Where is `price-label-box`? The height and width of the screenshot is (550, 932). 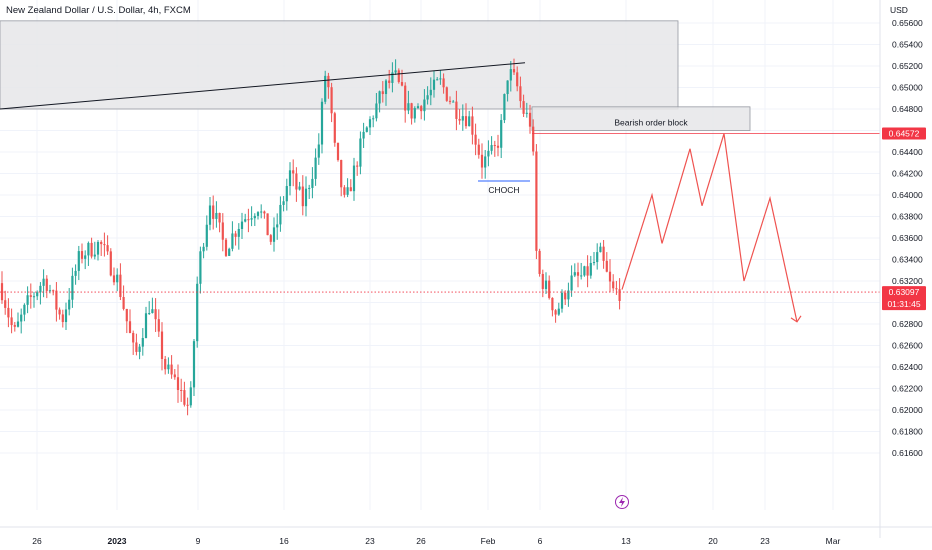
price-label-box is located at coordinates (904, 133).